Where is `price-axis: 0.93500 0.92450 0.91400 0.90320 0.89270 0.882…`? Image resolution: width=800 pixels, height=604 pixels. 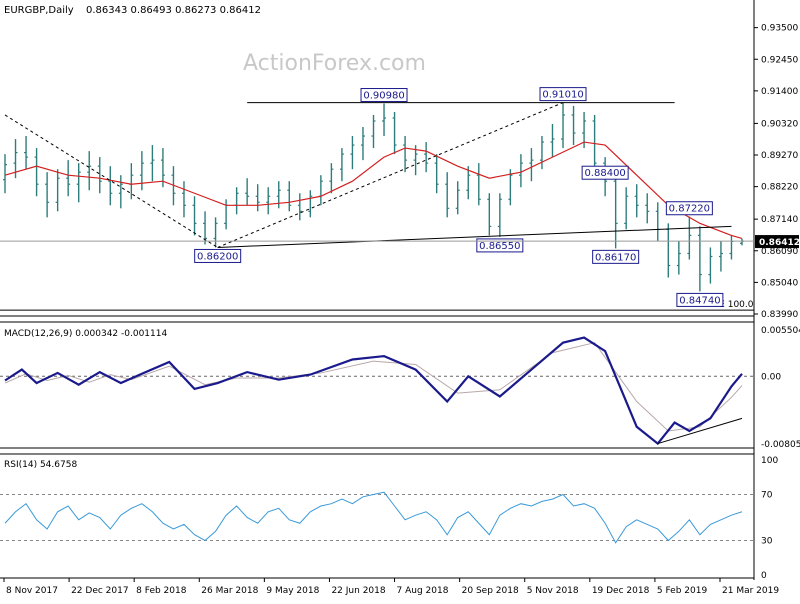 price-axis: 0.93500 0.92450 0.91400 0.90320 0.89270 0.882… is located at coordinates (776, 172).